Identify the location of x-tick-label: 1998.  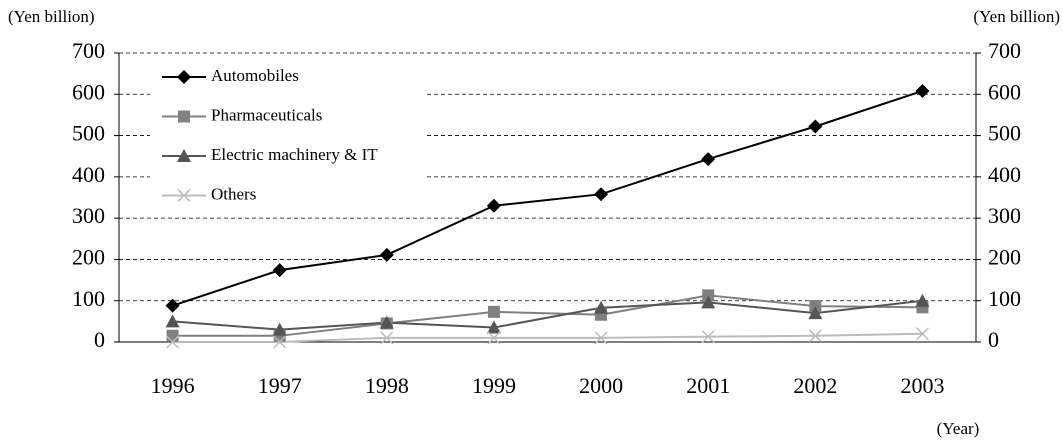
(387, 385).